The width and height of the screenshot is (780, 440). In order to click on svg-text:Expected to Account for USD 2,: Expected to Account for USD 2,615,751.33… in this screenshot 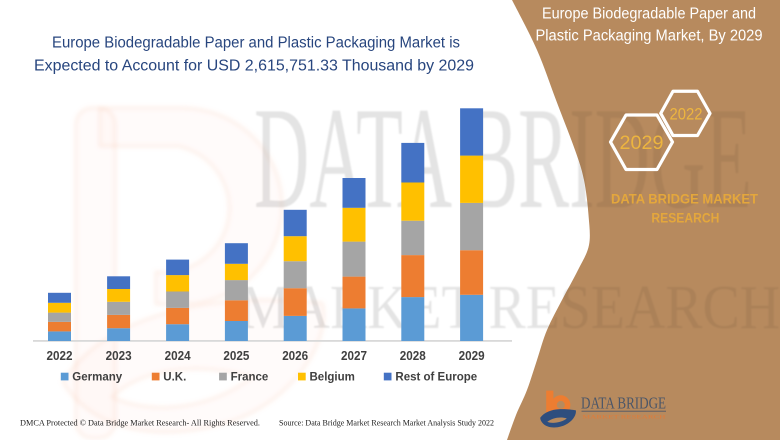, I will do `click(254, 66)`.